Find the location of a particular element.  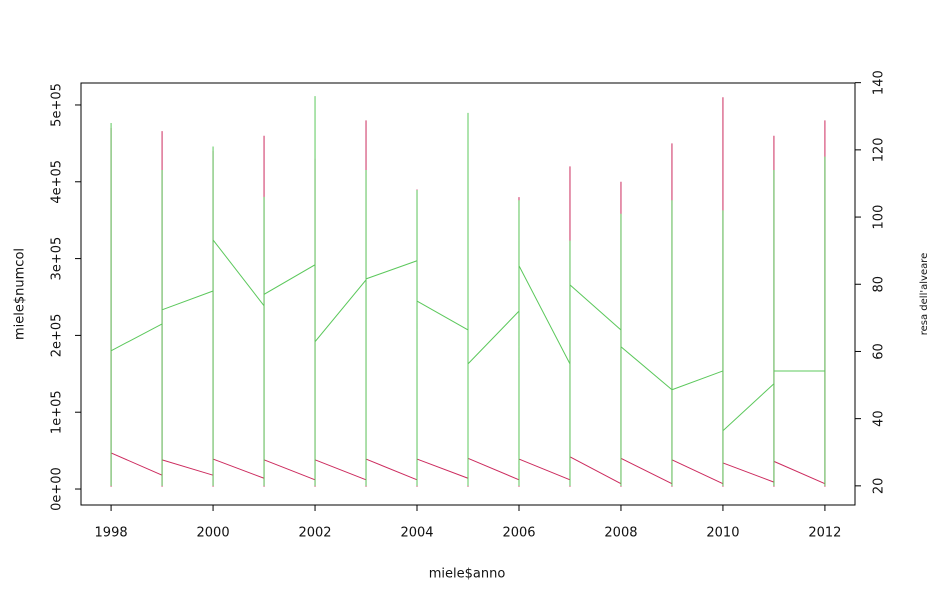

x-tick-label: 2008 is located at coordinates (620, 533).